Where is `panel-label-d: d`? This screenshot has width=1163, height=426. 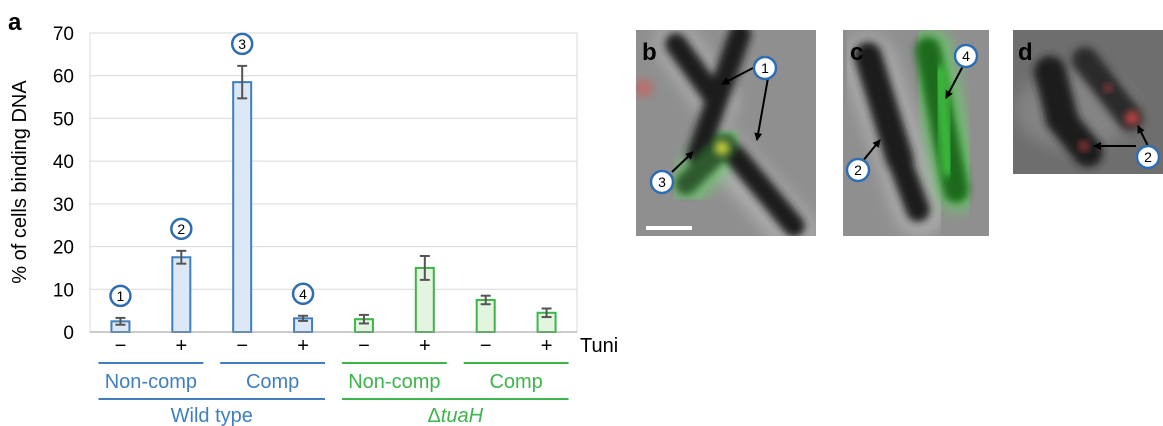 panel-label-d: d is located at coordinates (1025, 52).